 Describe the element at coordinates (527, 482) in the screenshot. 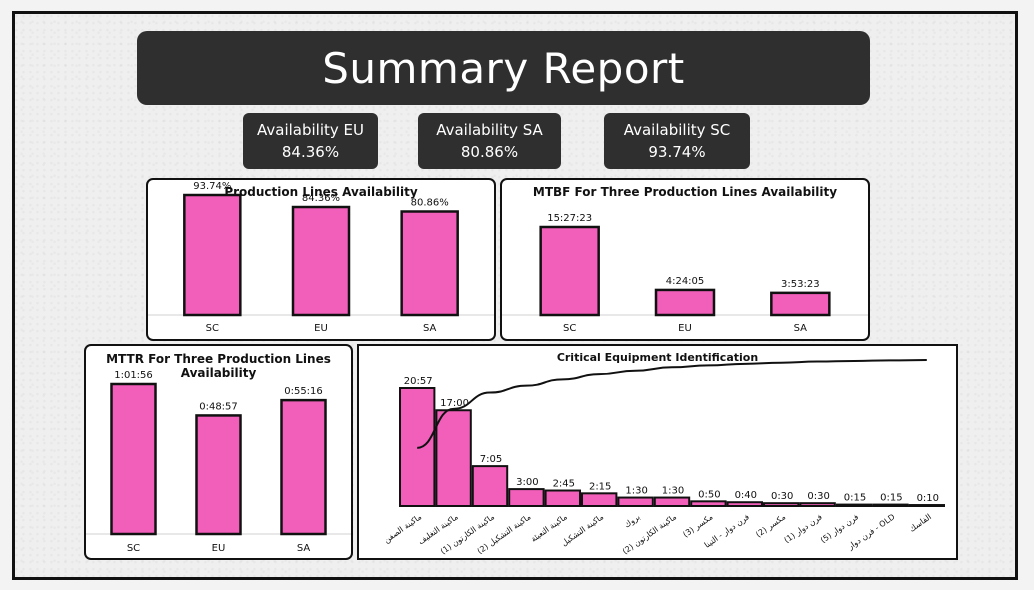

I see `data-label: 3:00` at that location.